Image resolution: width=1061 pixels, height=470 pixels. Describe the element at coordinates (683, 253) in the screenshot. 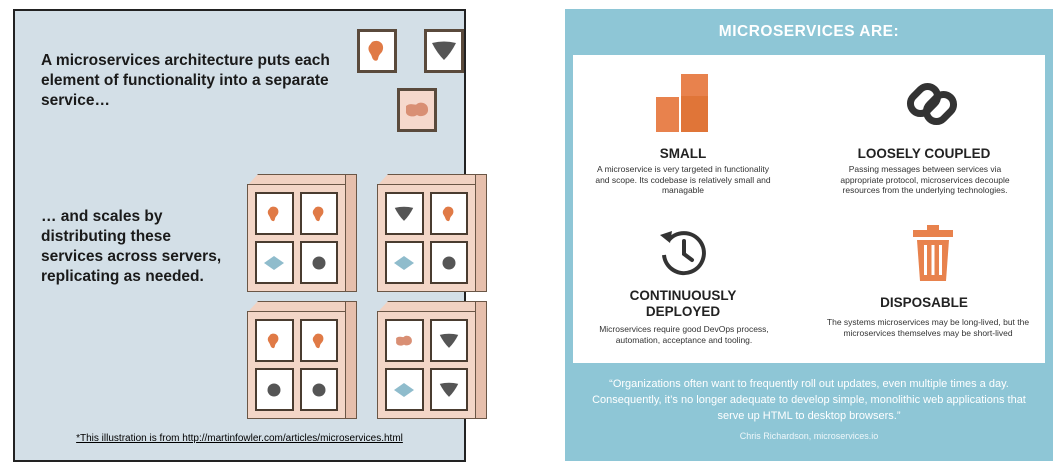

I see `history-clock-icon` at that location.